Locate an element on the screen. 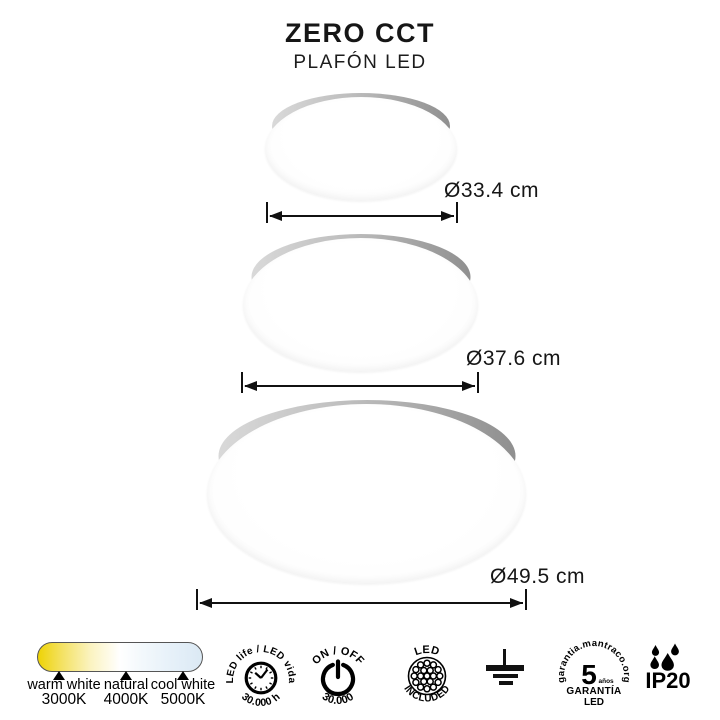 The width and height of the screenshot is (720, 720). led-life-badge: LED life / LED vida 30.000 h is located at coordinates (261, 676).